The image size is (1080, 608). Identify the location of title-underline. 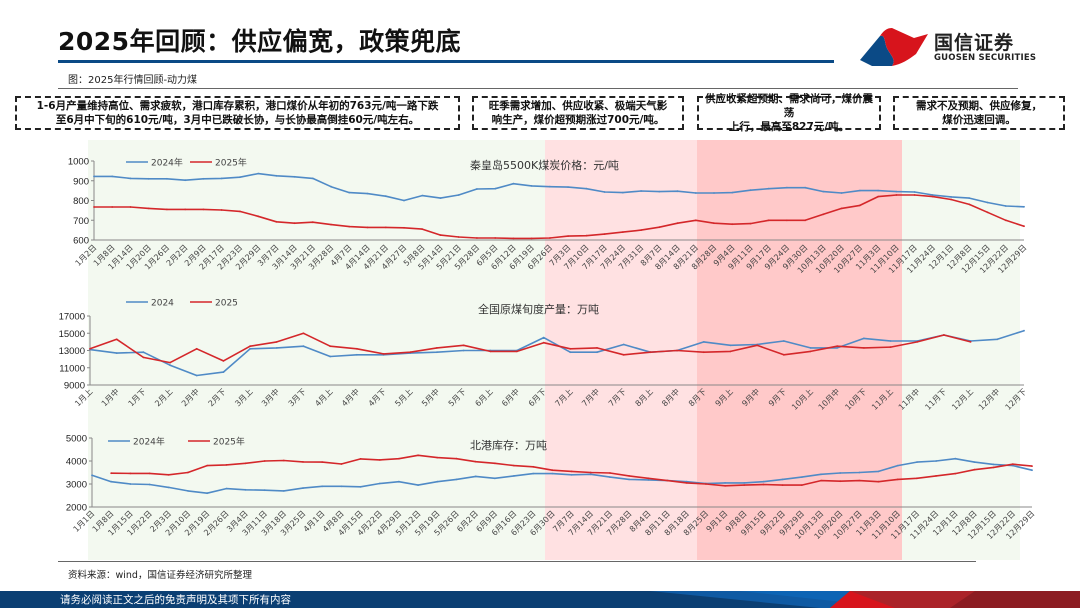
(446, 61).